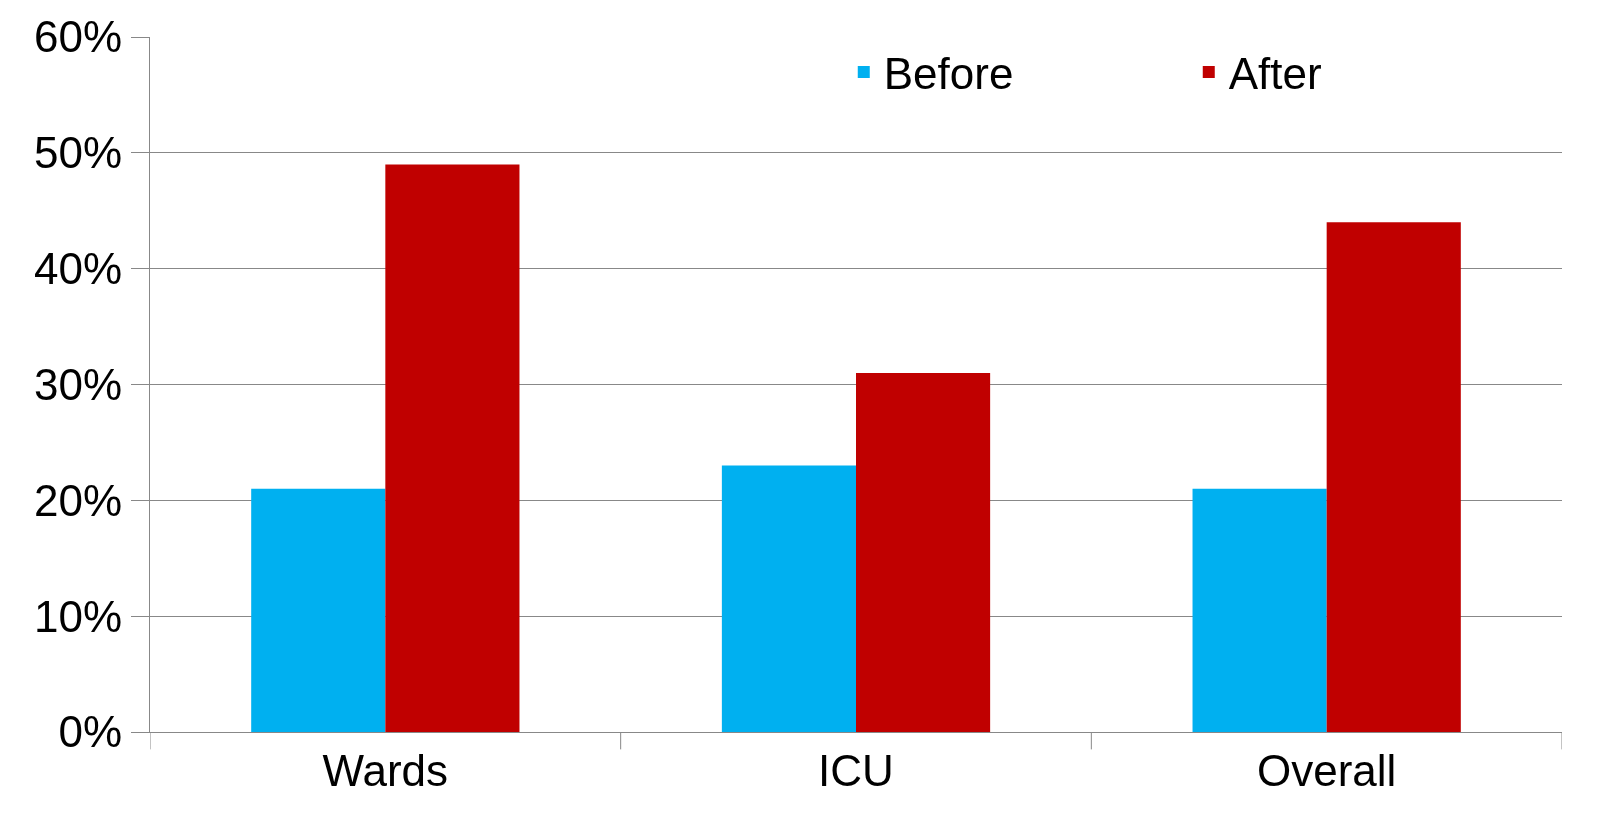  I want to click on legend-label: After, so click(1275, 74).